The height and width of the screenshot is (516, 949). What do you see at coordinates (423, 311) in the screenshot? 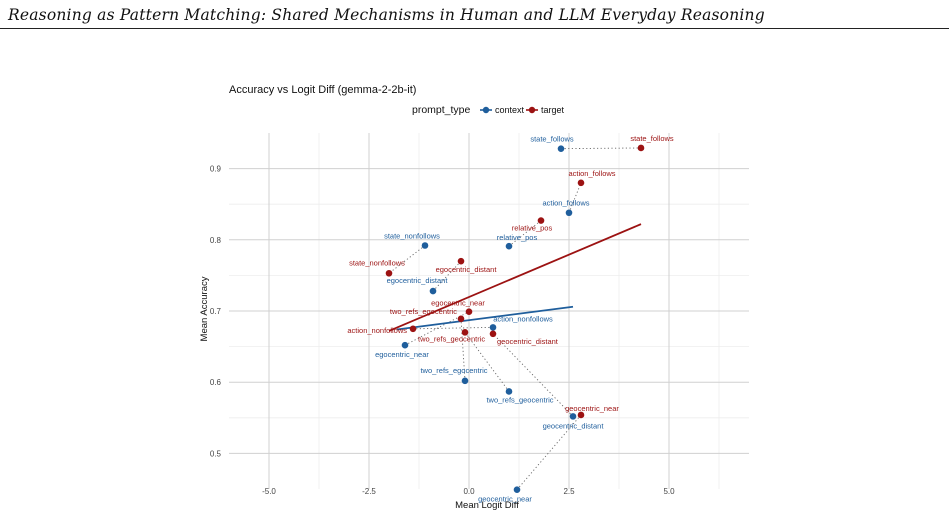
I see `label-target-two_refs_egocentric: two_refs_egocentric` at bounding box center [423, 311].